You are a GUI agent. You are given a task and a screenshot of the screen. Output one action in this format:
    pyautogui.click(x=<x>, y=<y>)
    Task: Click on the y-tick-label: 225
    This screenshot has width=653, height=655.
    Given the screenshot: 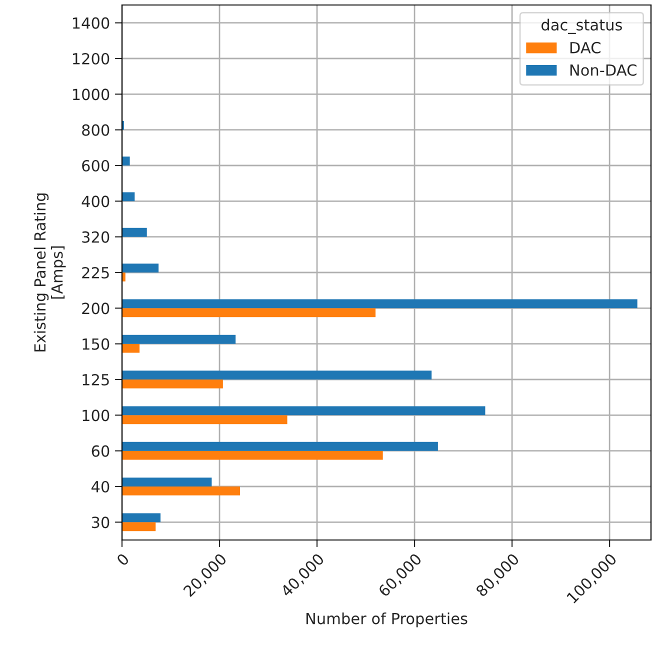 What is the action you would take?
    pyautogui.click(x=95, y=272)
    